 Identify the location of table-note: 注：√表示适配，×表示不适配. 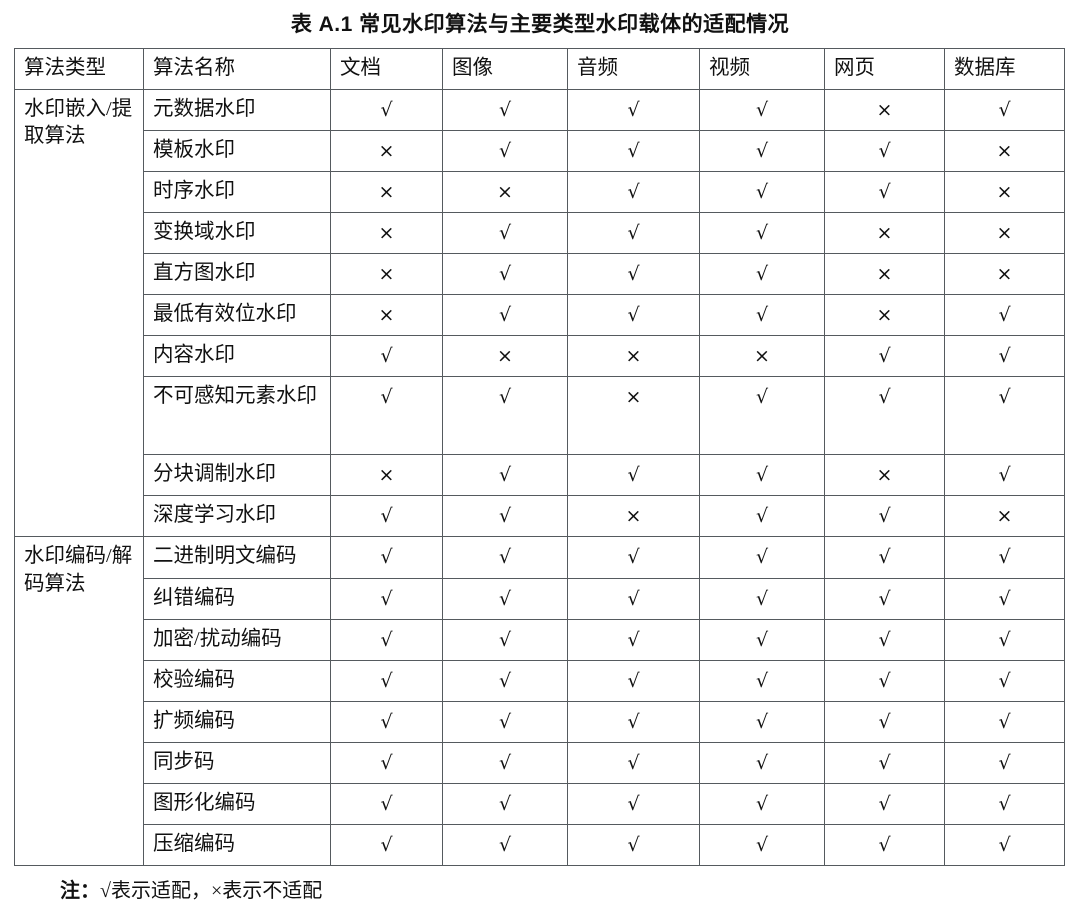
(570, 888).